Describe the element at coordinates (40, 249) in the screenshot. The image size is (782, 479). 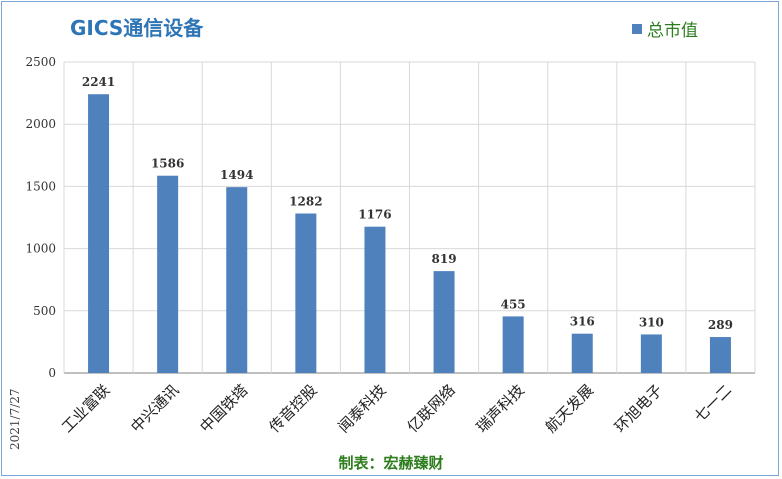
I see `y-tick-label: 1000` at that location.